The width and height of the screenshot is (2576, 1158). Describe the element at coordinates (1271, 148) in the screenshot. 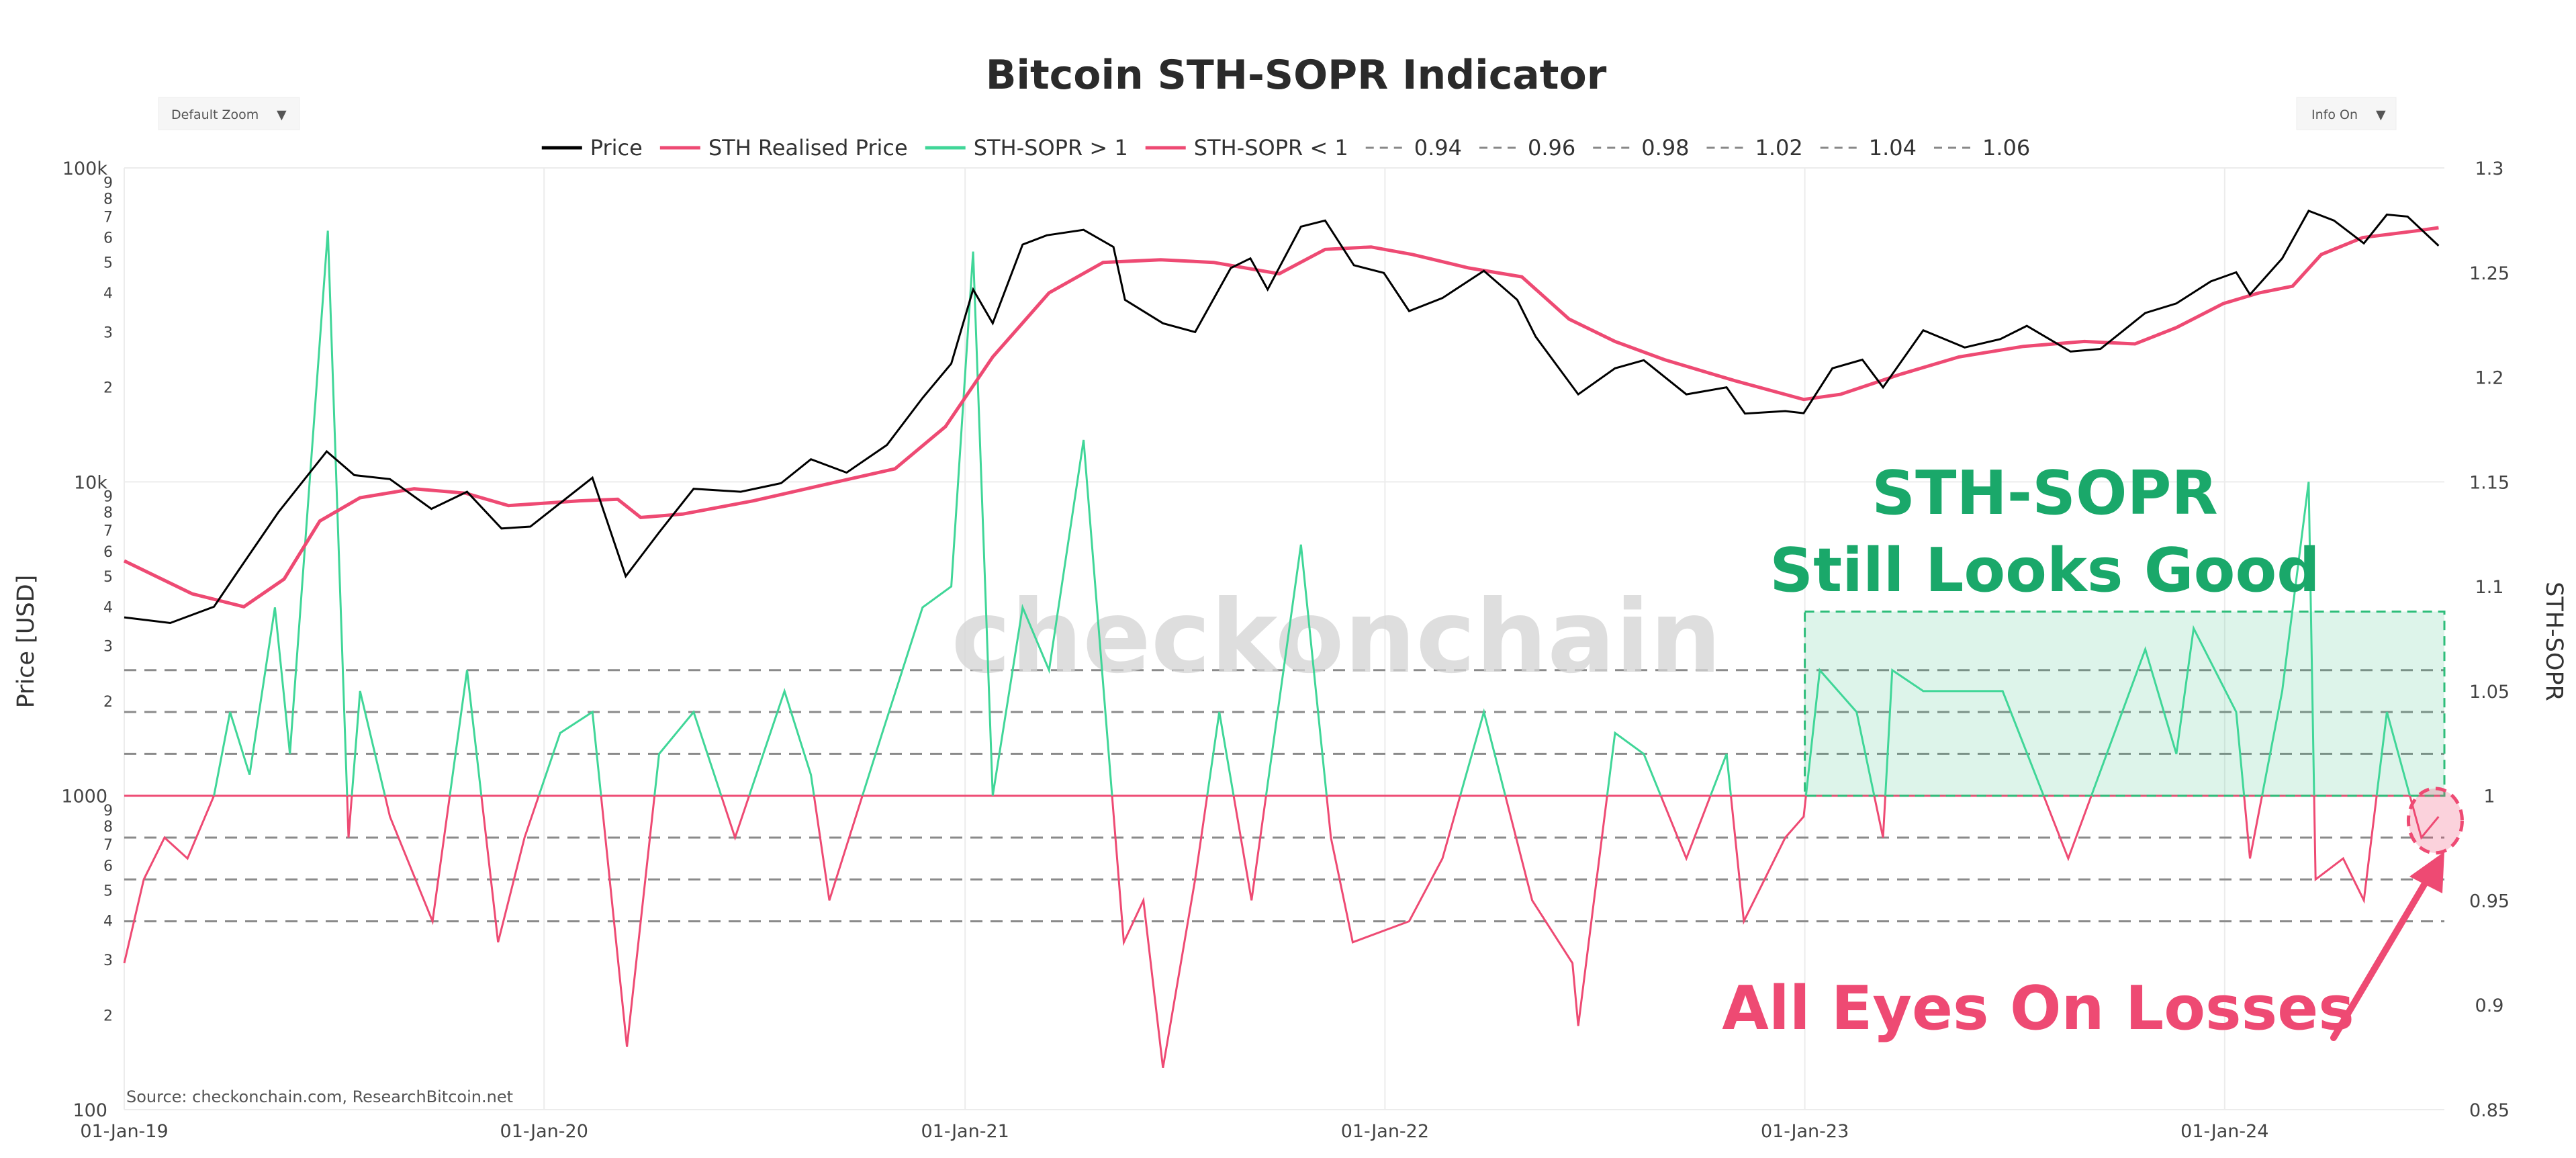

I see `legend-item-label: STH-SOPR < 1` at that location.